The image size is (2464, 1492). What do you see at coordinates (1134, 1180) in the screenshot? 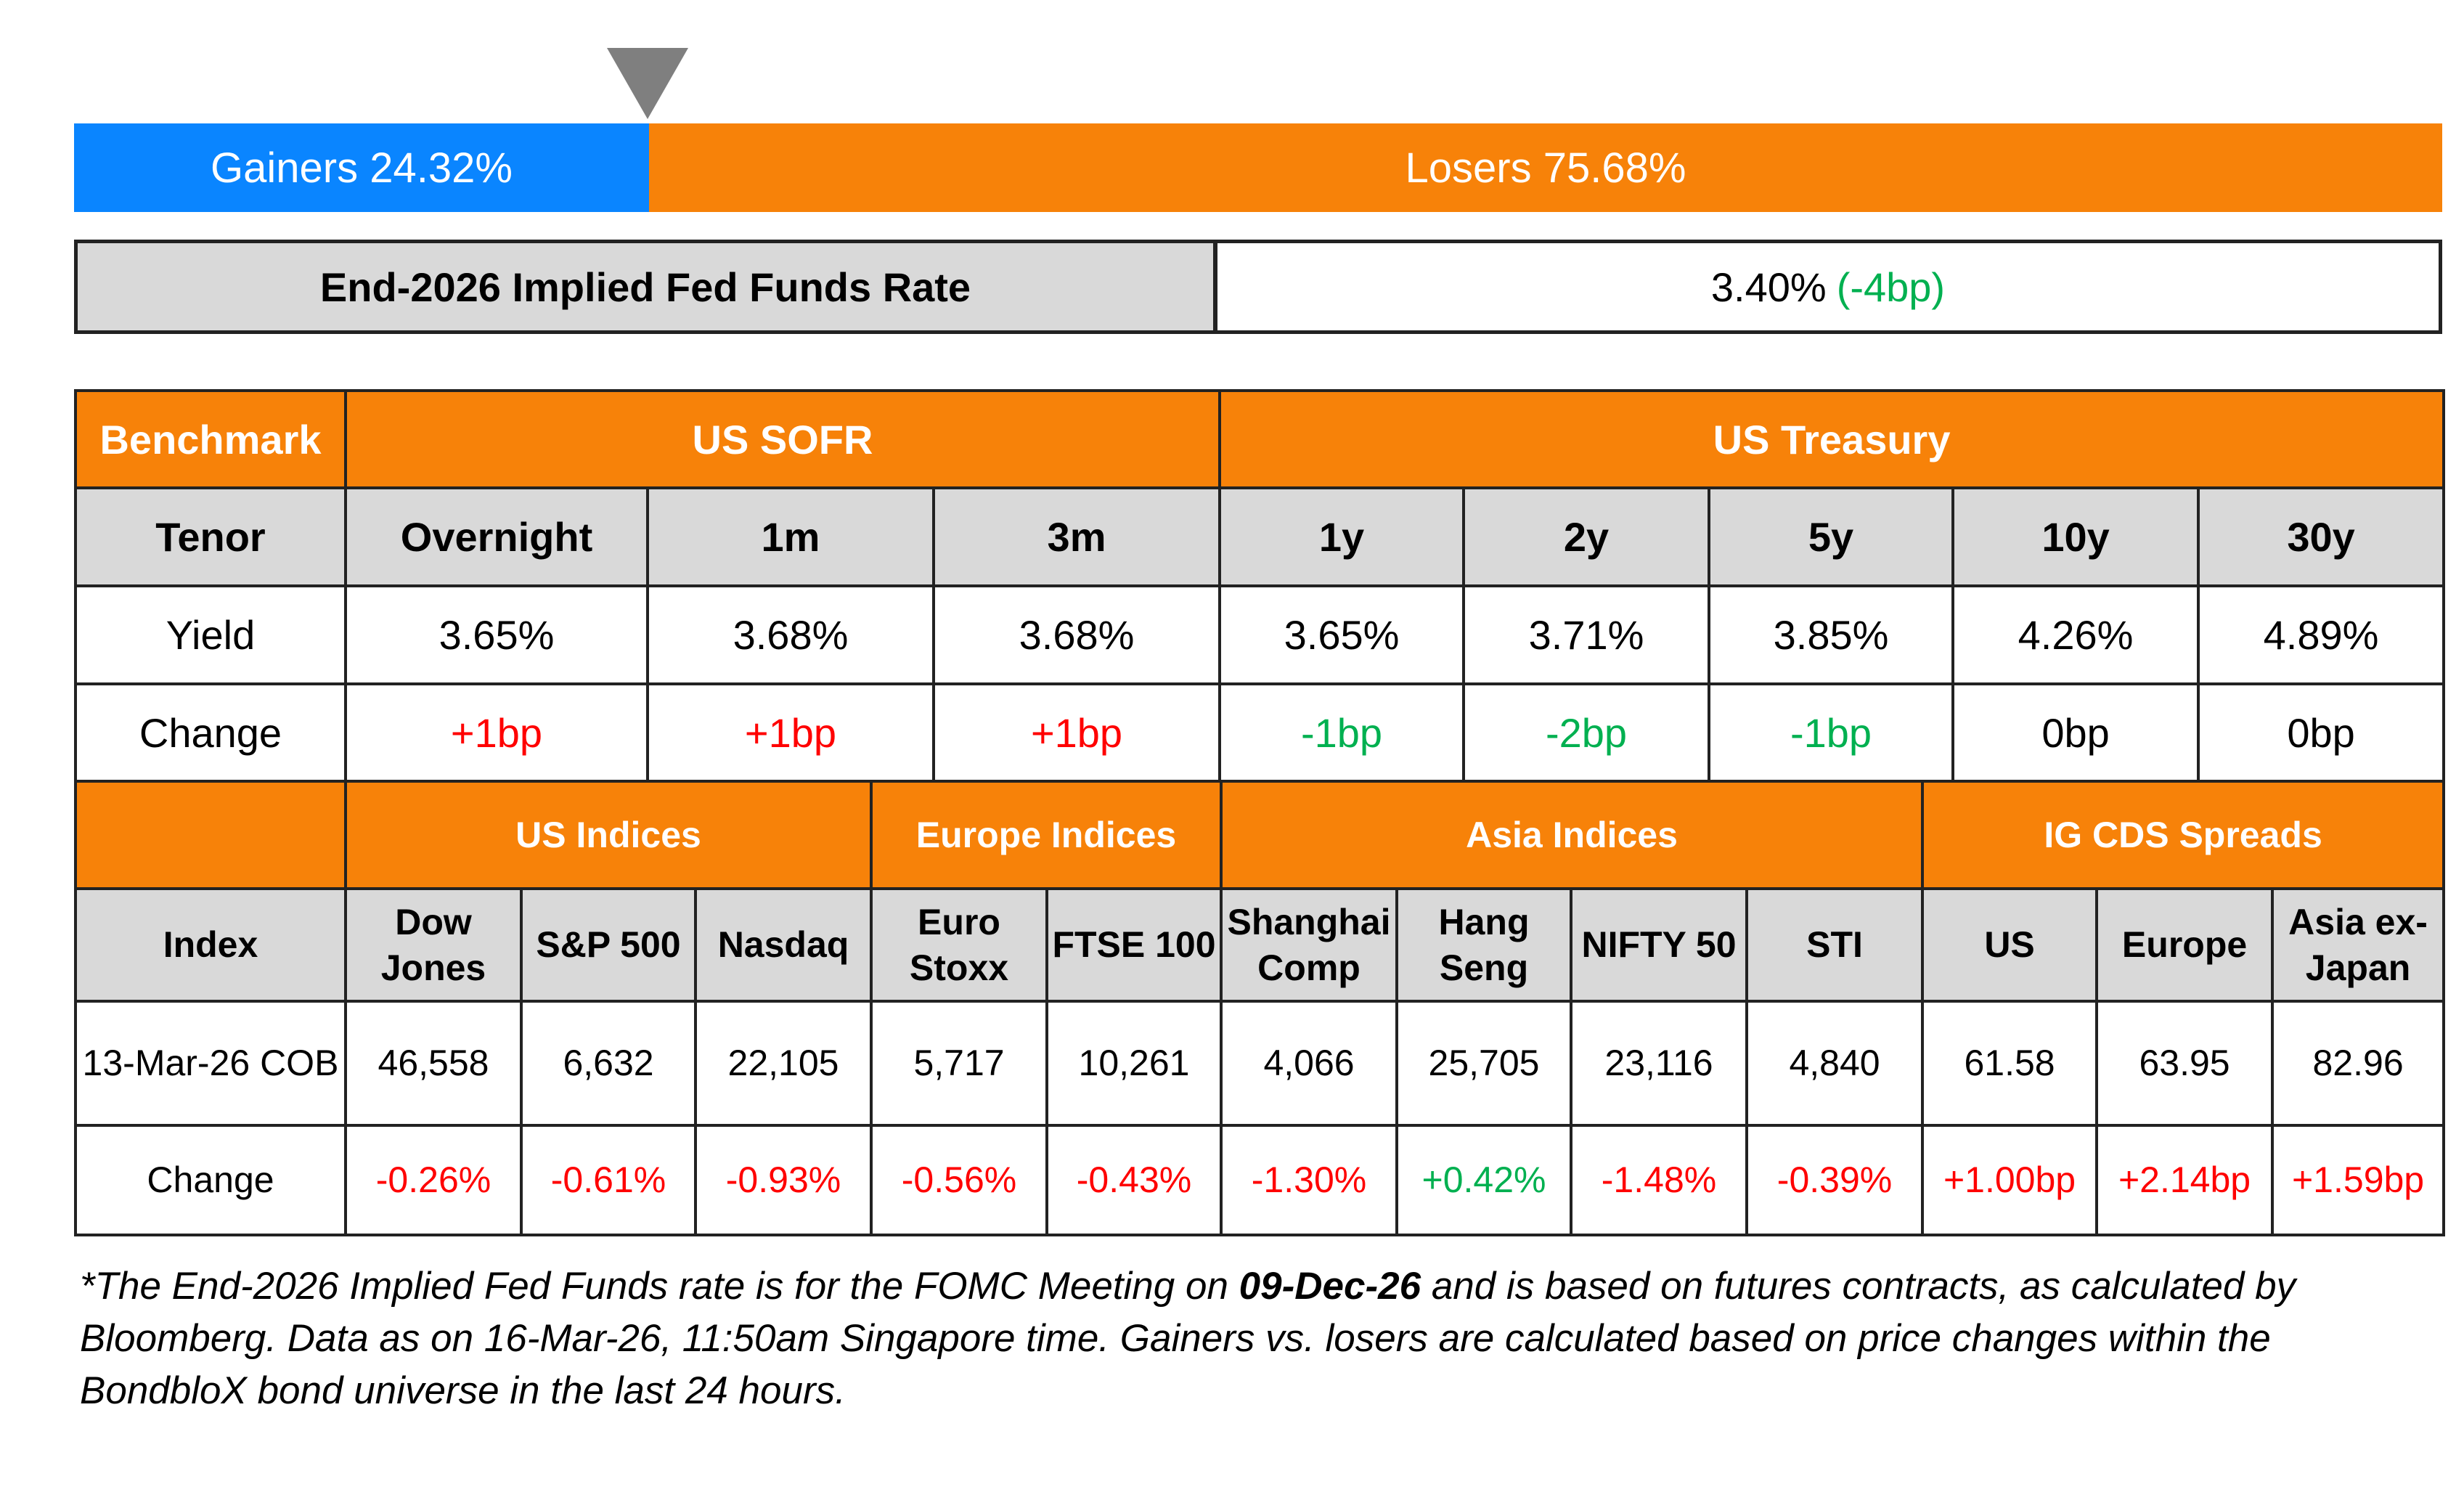
I see `change-cell: -0.43%` at bounding box center [1134, 1180].